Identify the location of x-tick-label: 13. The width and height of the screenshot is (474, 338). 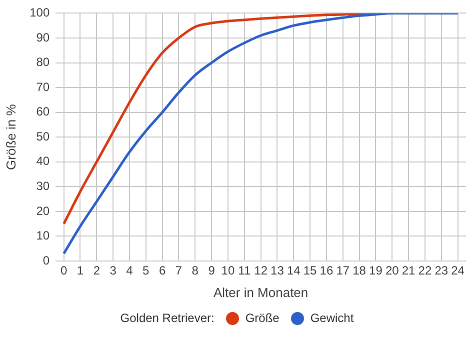
(277, 271).